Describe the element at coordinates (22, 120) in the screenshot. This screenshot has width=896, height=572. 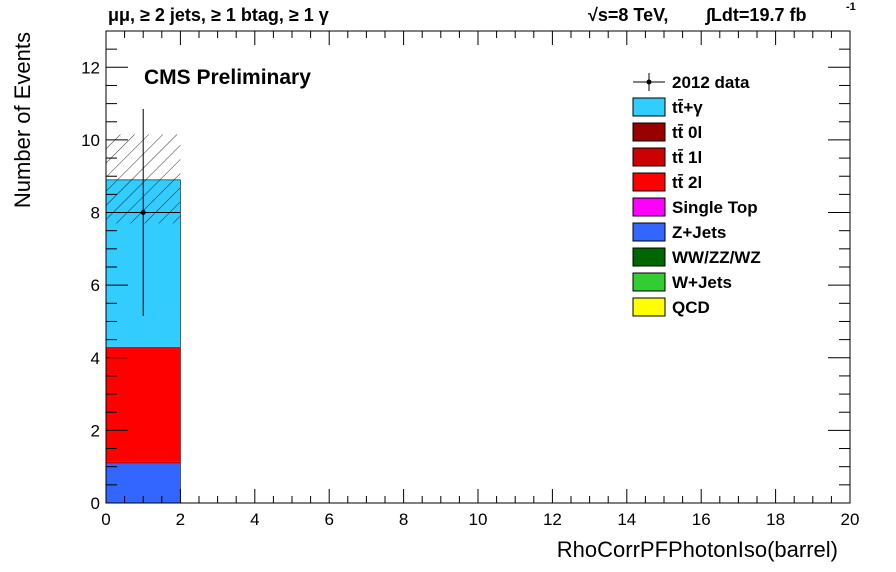
I see `y-axis-title: Number of Events` at that location.